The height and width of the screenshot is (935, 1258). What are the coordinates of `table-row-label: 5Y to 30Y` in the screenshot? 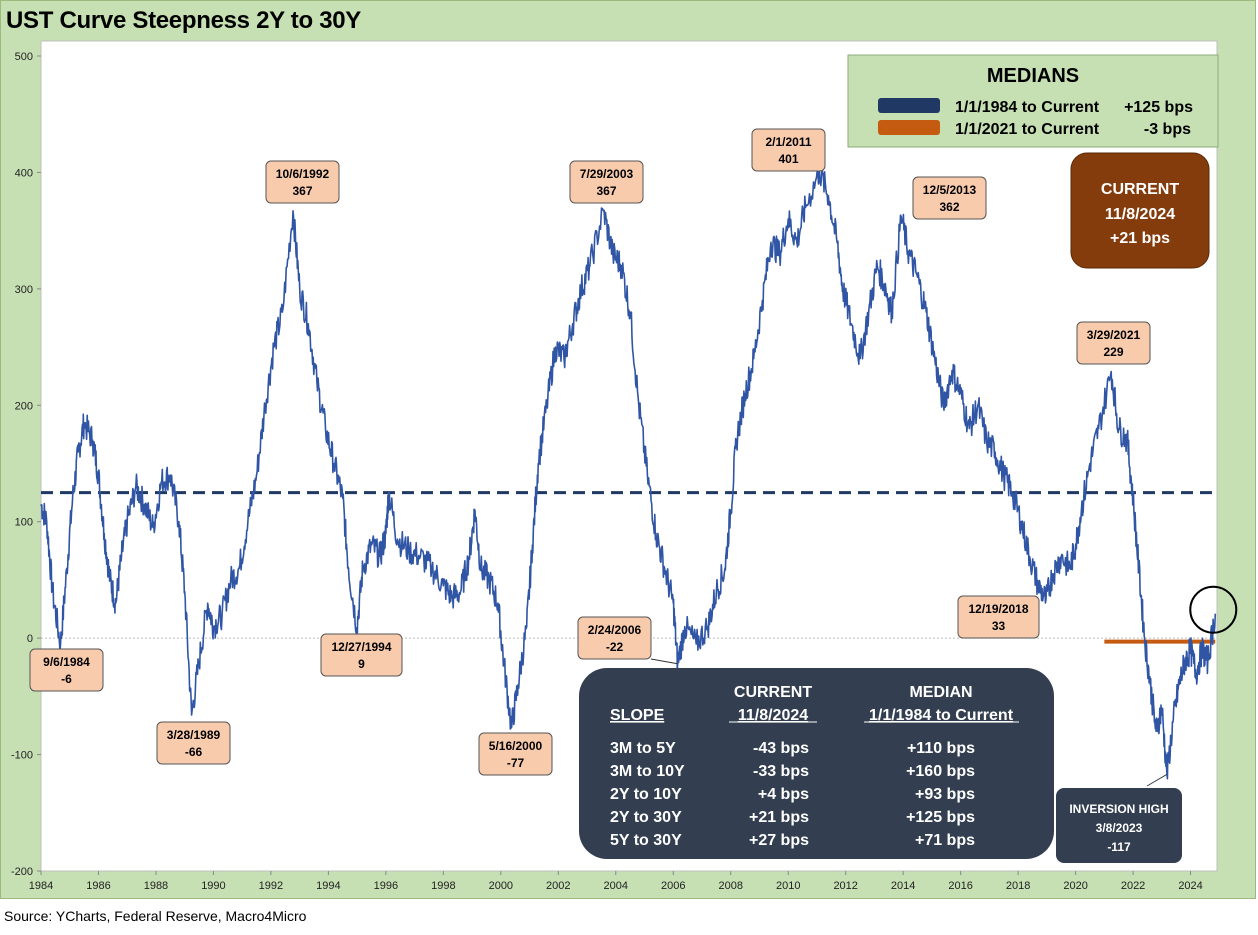 It's located at (646, 840).